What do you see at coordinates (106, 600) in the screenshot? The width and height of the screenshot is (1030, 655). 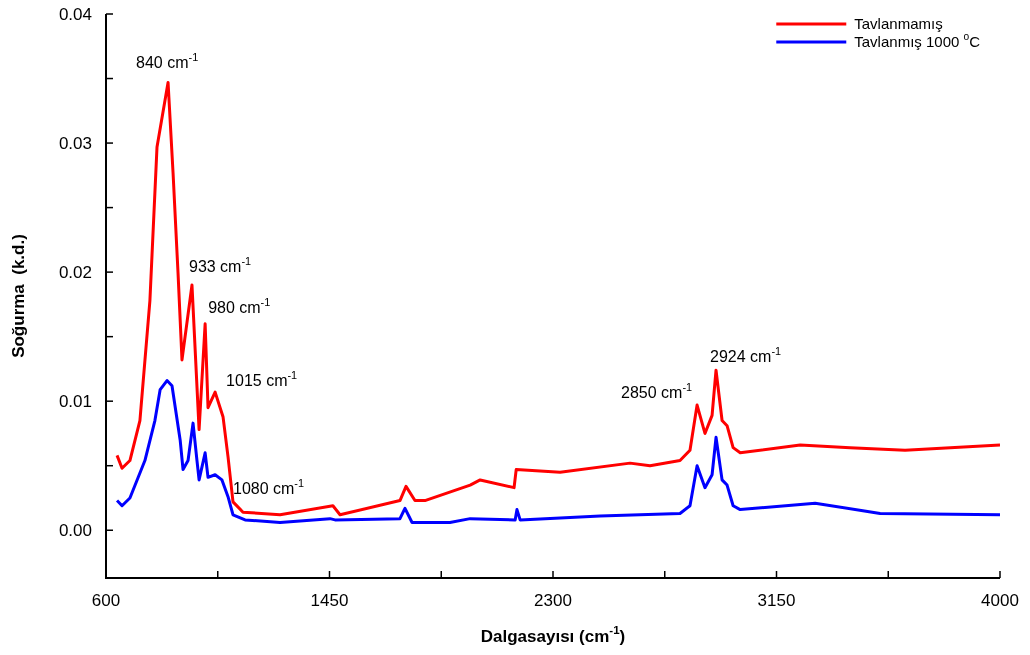 I see `x-tick-label: 600` at bounding box center [106, 600].